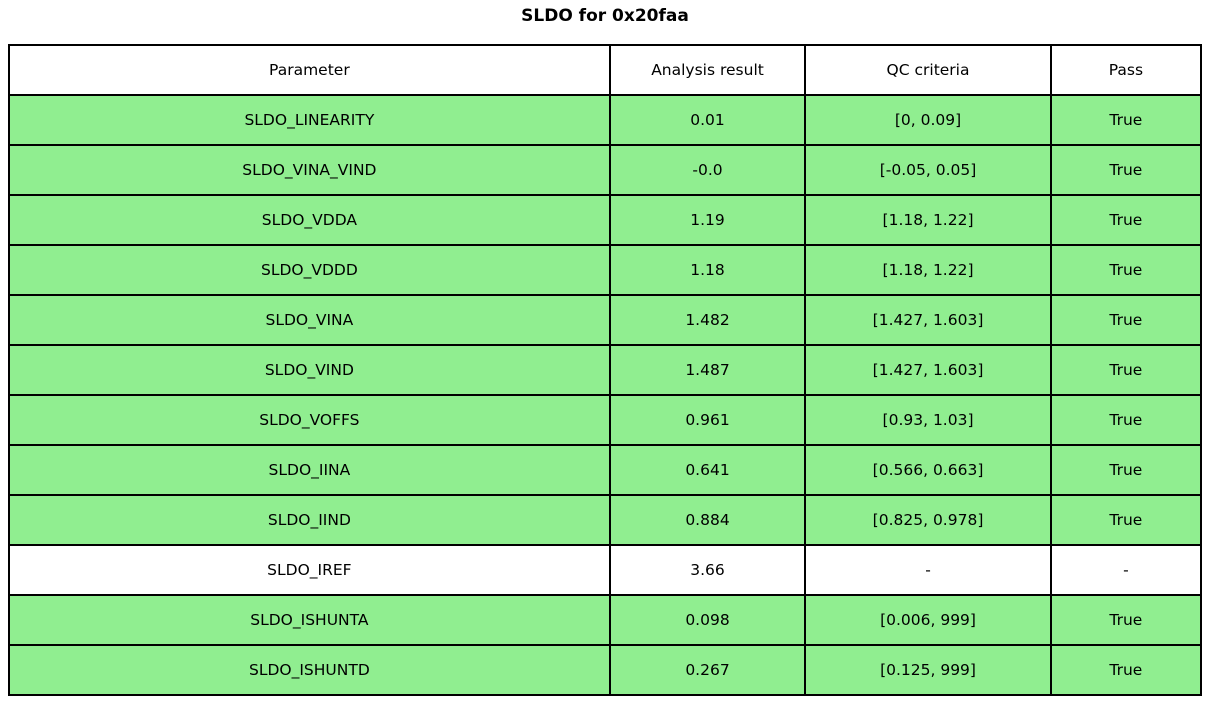 The image size is (1210, 705). What do you see at coordinates (928, 520) in the screenshot?
I see `qc-criteria-cell: [0.825, 0.978]` at bounding box center [928, 520].